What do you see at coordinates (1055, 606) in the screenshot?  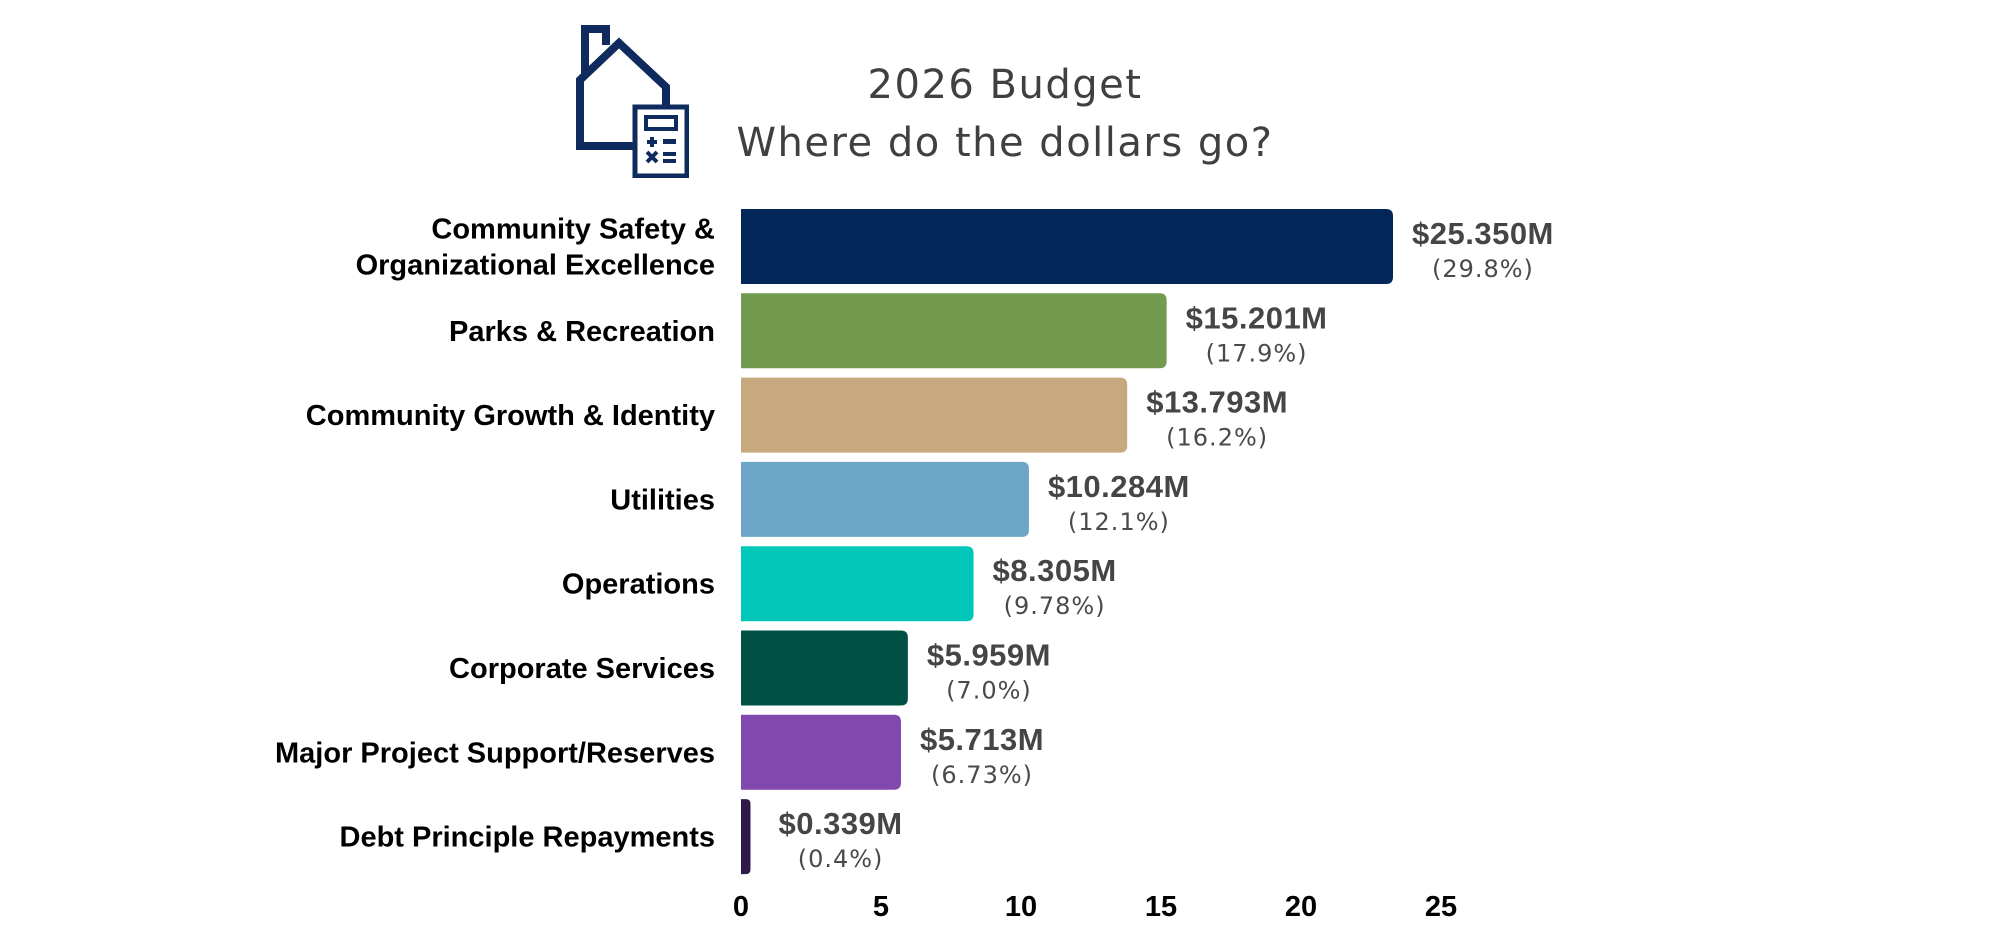 I see `percent-label: (9.78%)` at bounding box center [1055, 606].